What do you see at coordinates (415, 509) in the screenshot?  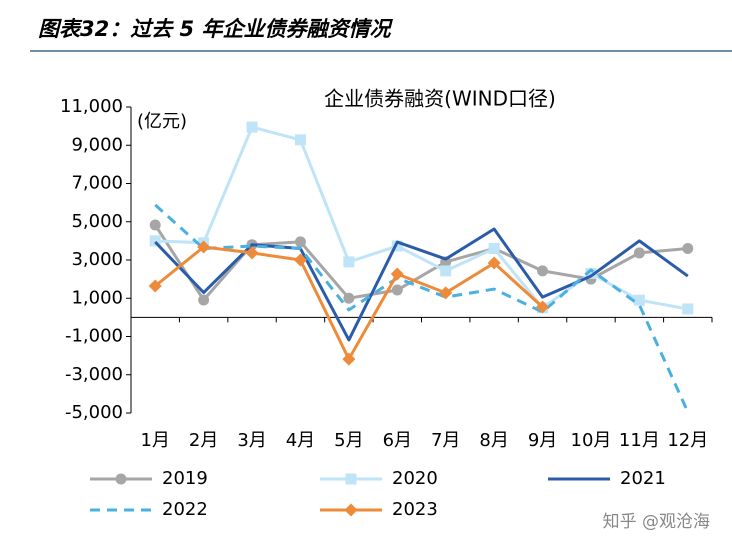 I see `legend-label: 2023` at bounding box center [415, 509].